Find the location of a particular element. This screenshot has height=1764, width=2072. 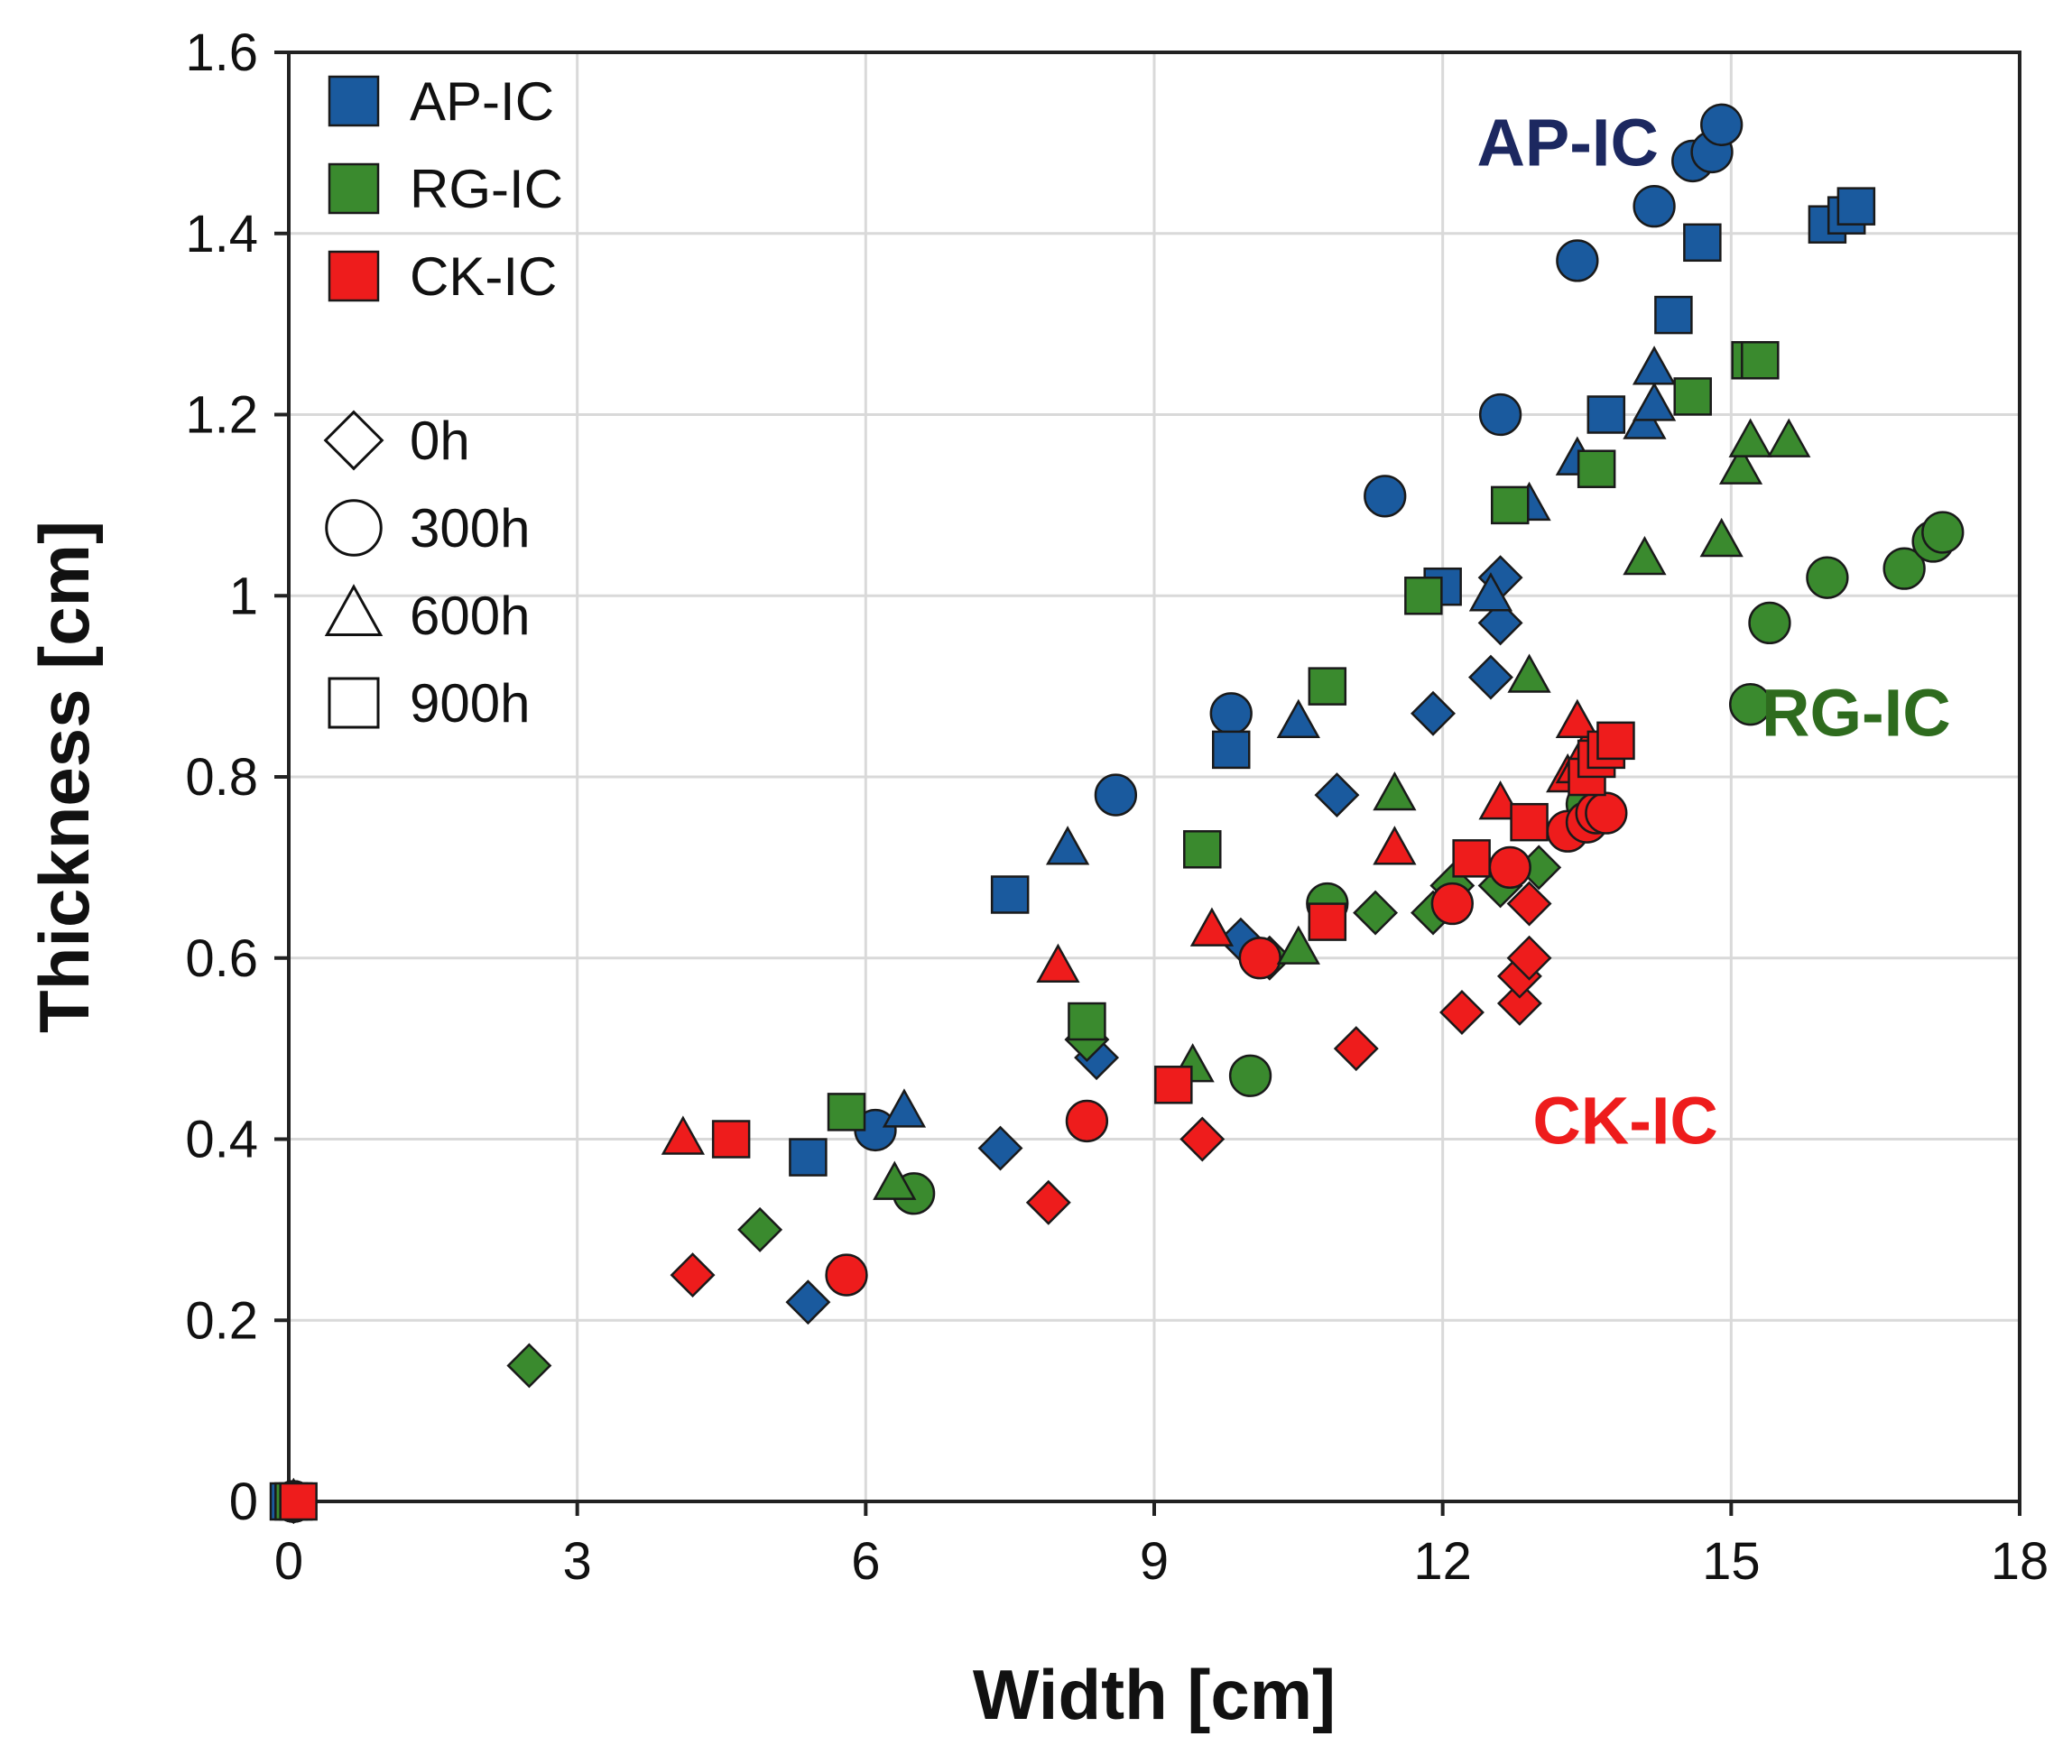

annotations: AP-IC RG-IC CK-IC is located at coordinates (1713, 632).